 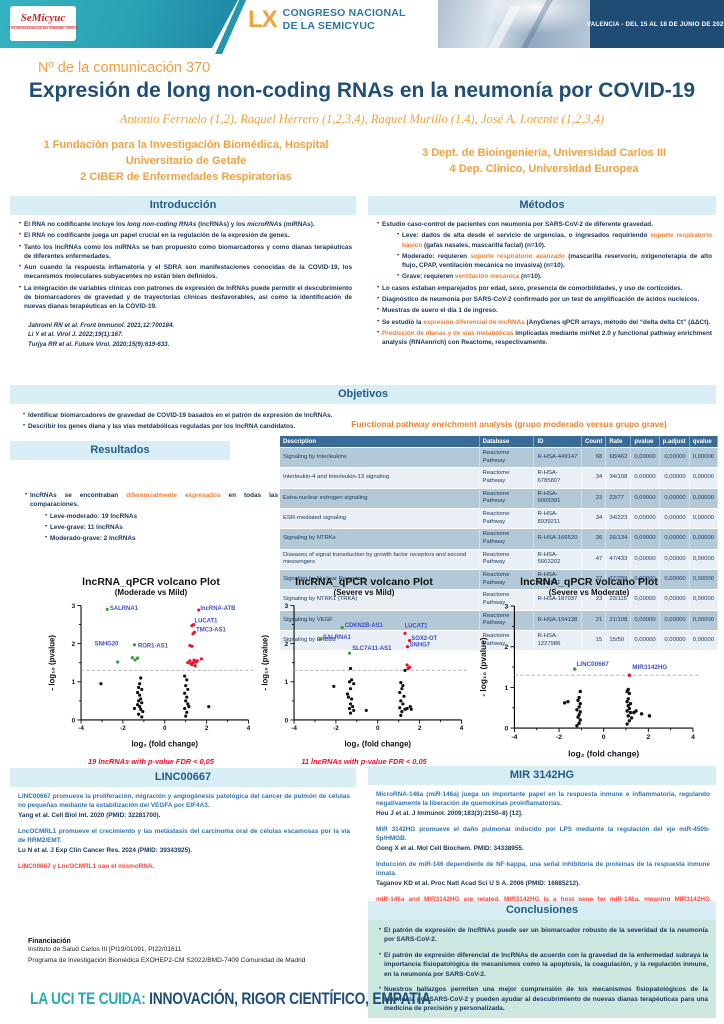 What do you see at coordinates (249, 728) in the screenshot?
I see `svg-text: 4` at bounding box center [249, 728].